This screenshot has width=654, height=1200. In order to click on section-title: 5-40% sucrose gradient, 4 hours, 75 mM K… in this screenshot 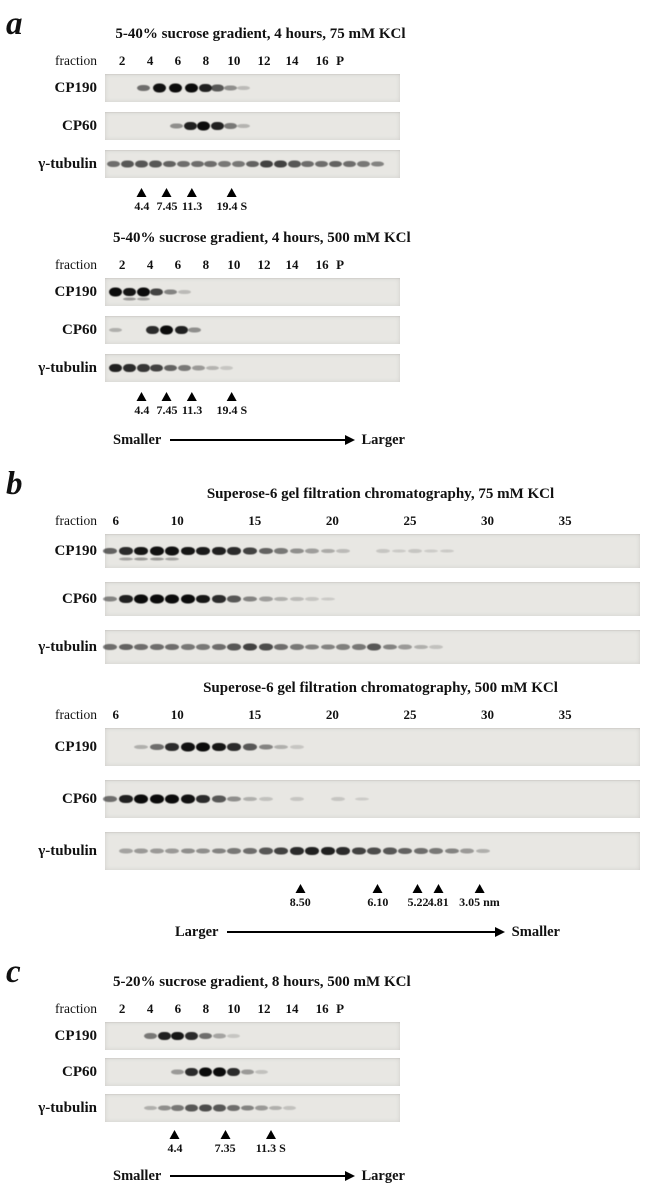, I will do `click(260, 34)`.